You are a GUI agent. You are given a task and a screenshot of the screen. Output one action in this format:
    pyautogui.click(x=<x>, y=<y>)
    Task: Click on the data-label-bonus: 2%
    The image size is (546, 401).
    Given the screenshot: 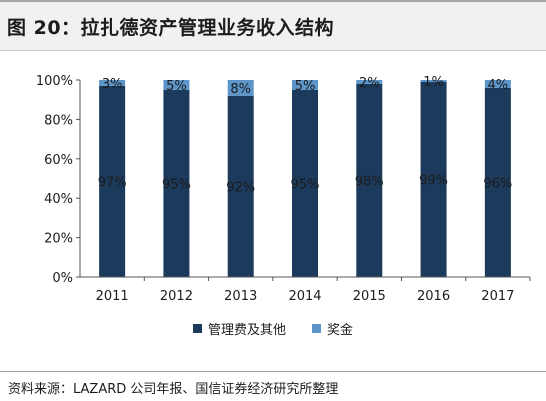 What is the action you would take?
    pyautogui.click(x=369, y=83)
    